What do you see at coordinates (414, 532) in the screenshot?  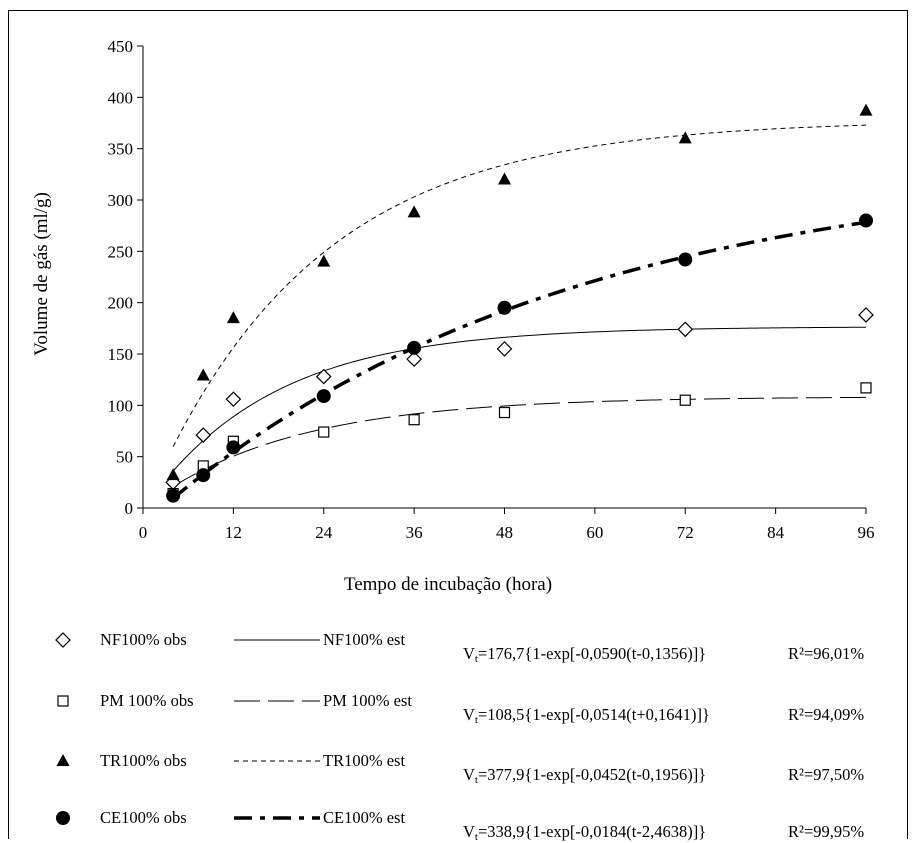 I see `x-tick-label: 36` at bounding box center [414, 532].